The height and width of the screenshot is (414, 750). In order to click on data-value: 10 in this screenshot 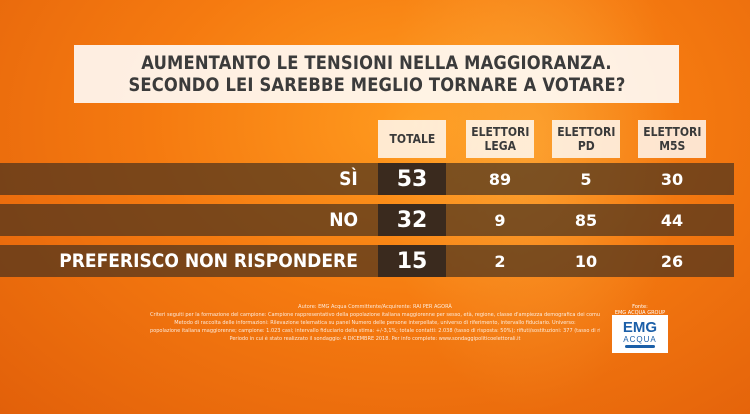, I will do `click(586, 261)`.